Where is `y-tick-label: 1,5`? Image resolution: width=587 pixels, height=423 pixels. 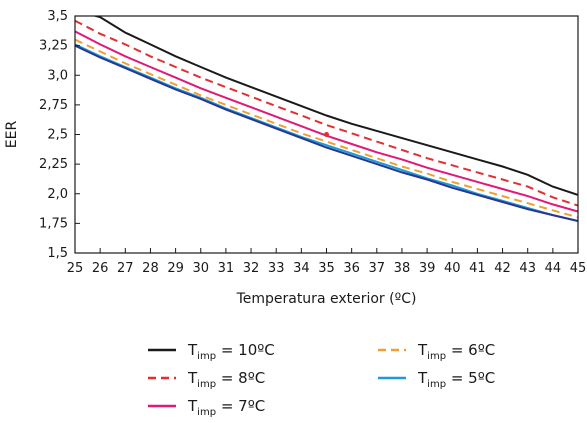 y-tick-label: 1,5 is located at coordinates (57, 253).